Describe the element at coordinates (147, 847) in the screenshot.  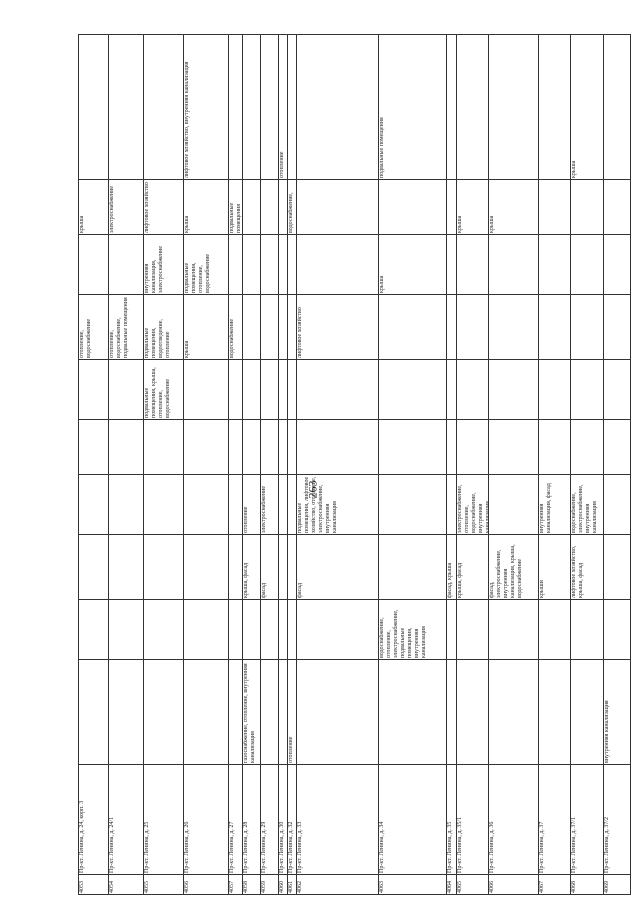
I see `address: Пр-кт. Ленина, д. 25` at that location.